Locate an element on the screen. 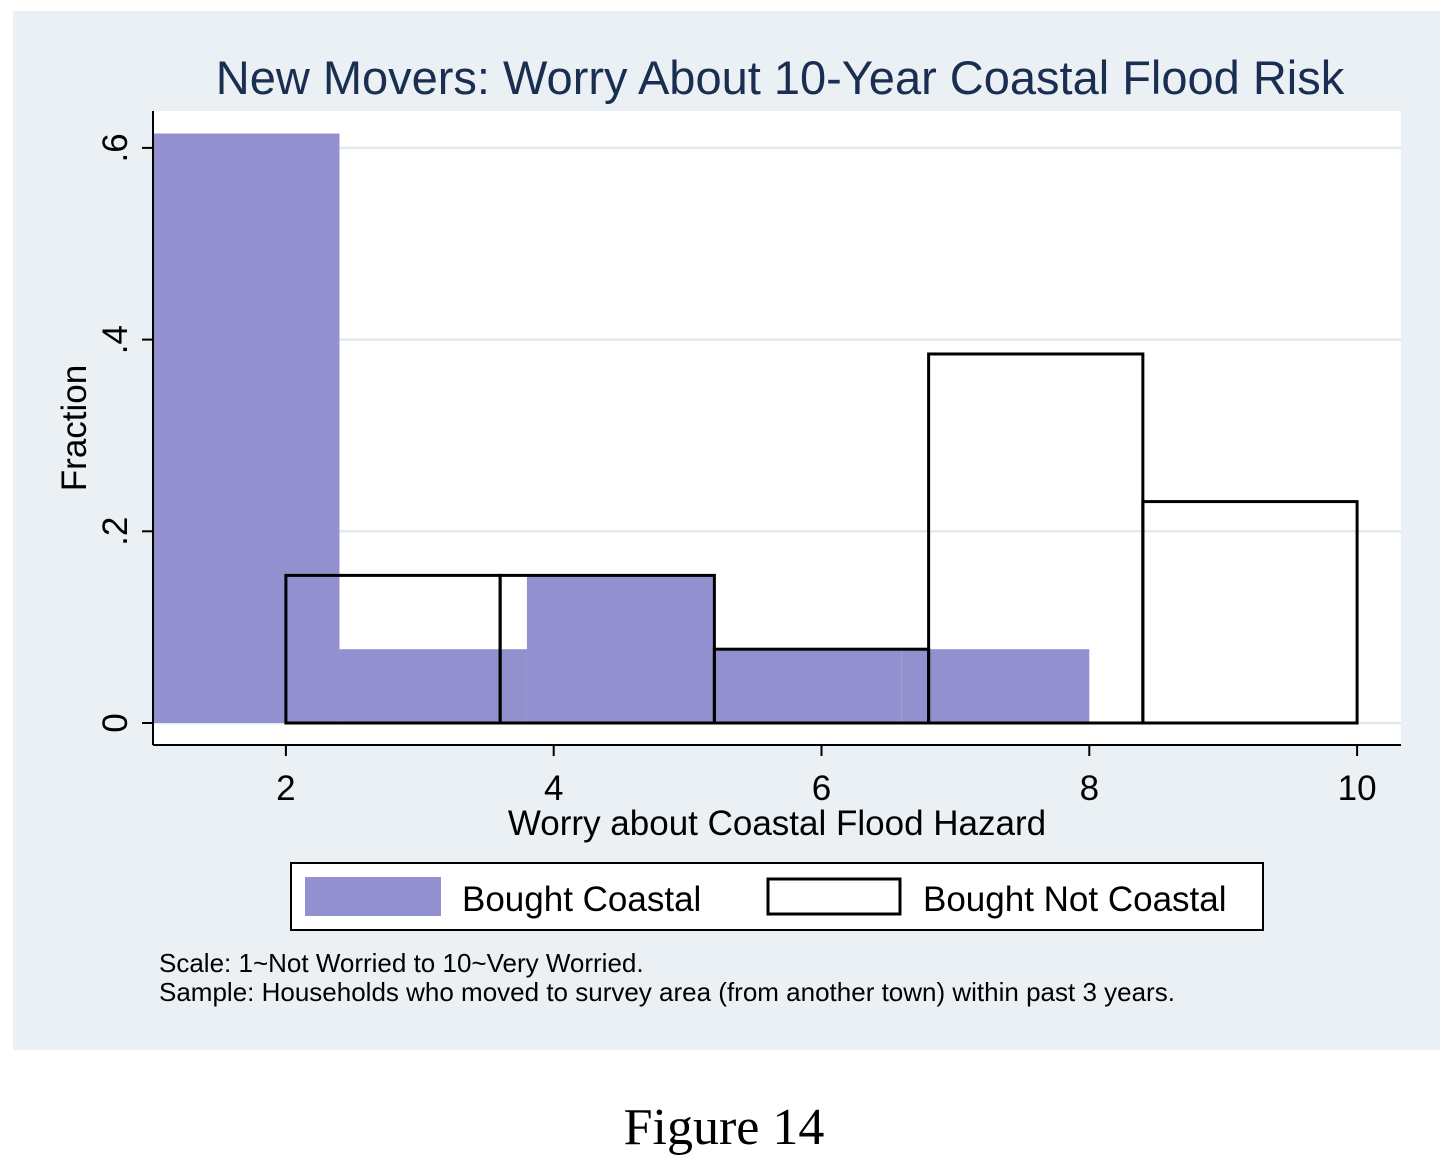 The height and width of the screenshot is (1166, 1448). legend-label-bought-not-coastal: Bought Not Coastal is located at coordinates (1075, 899).